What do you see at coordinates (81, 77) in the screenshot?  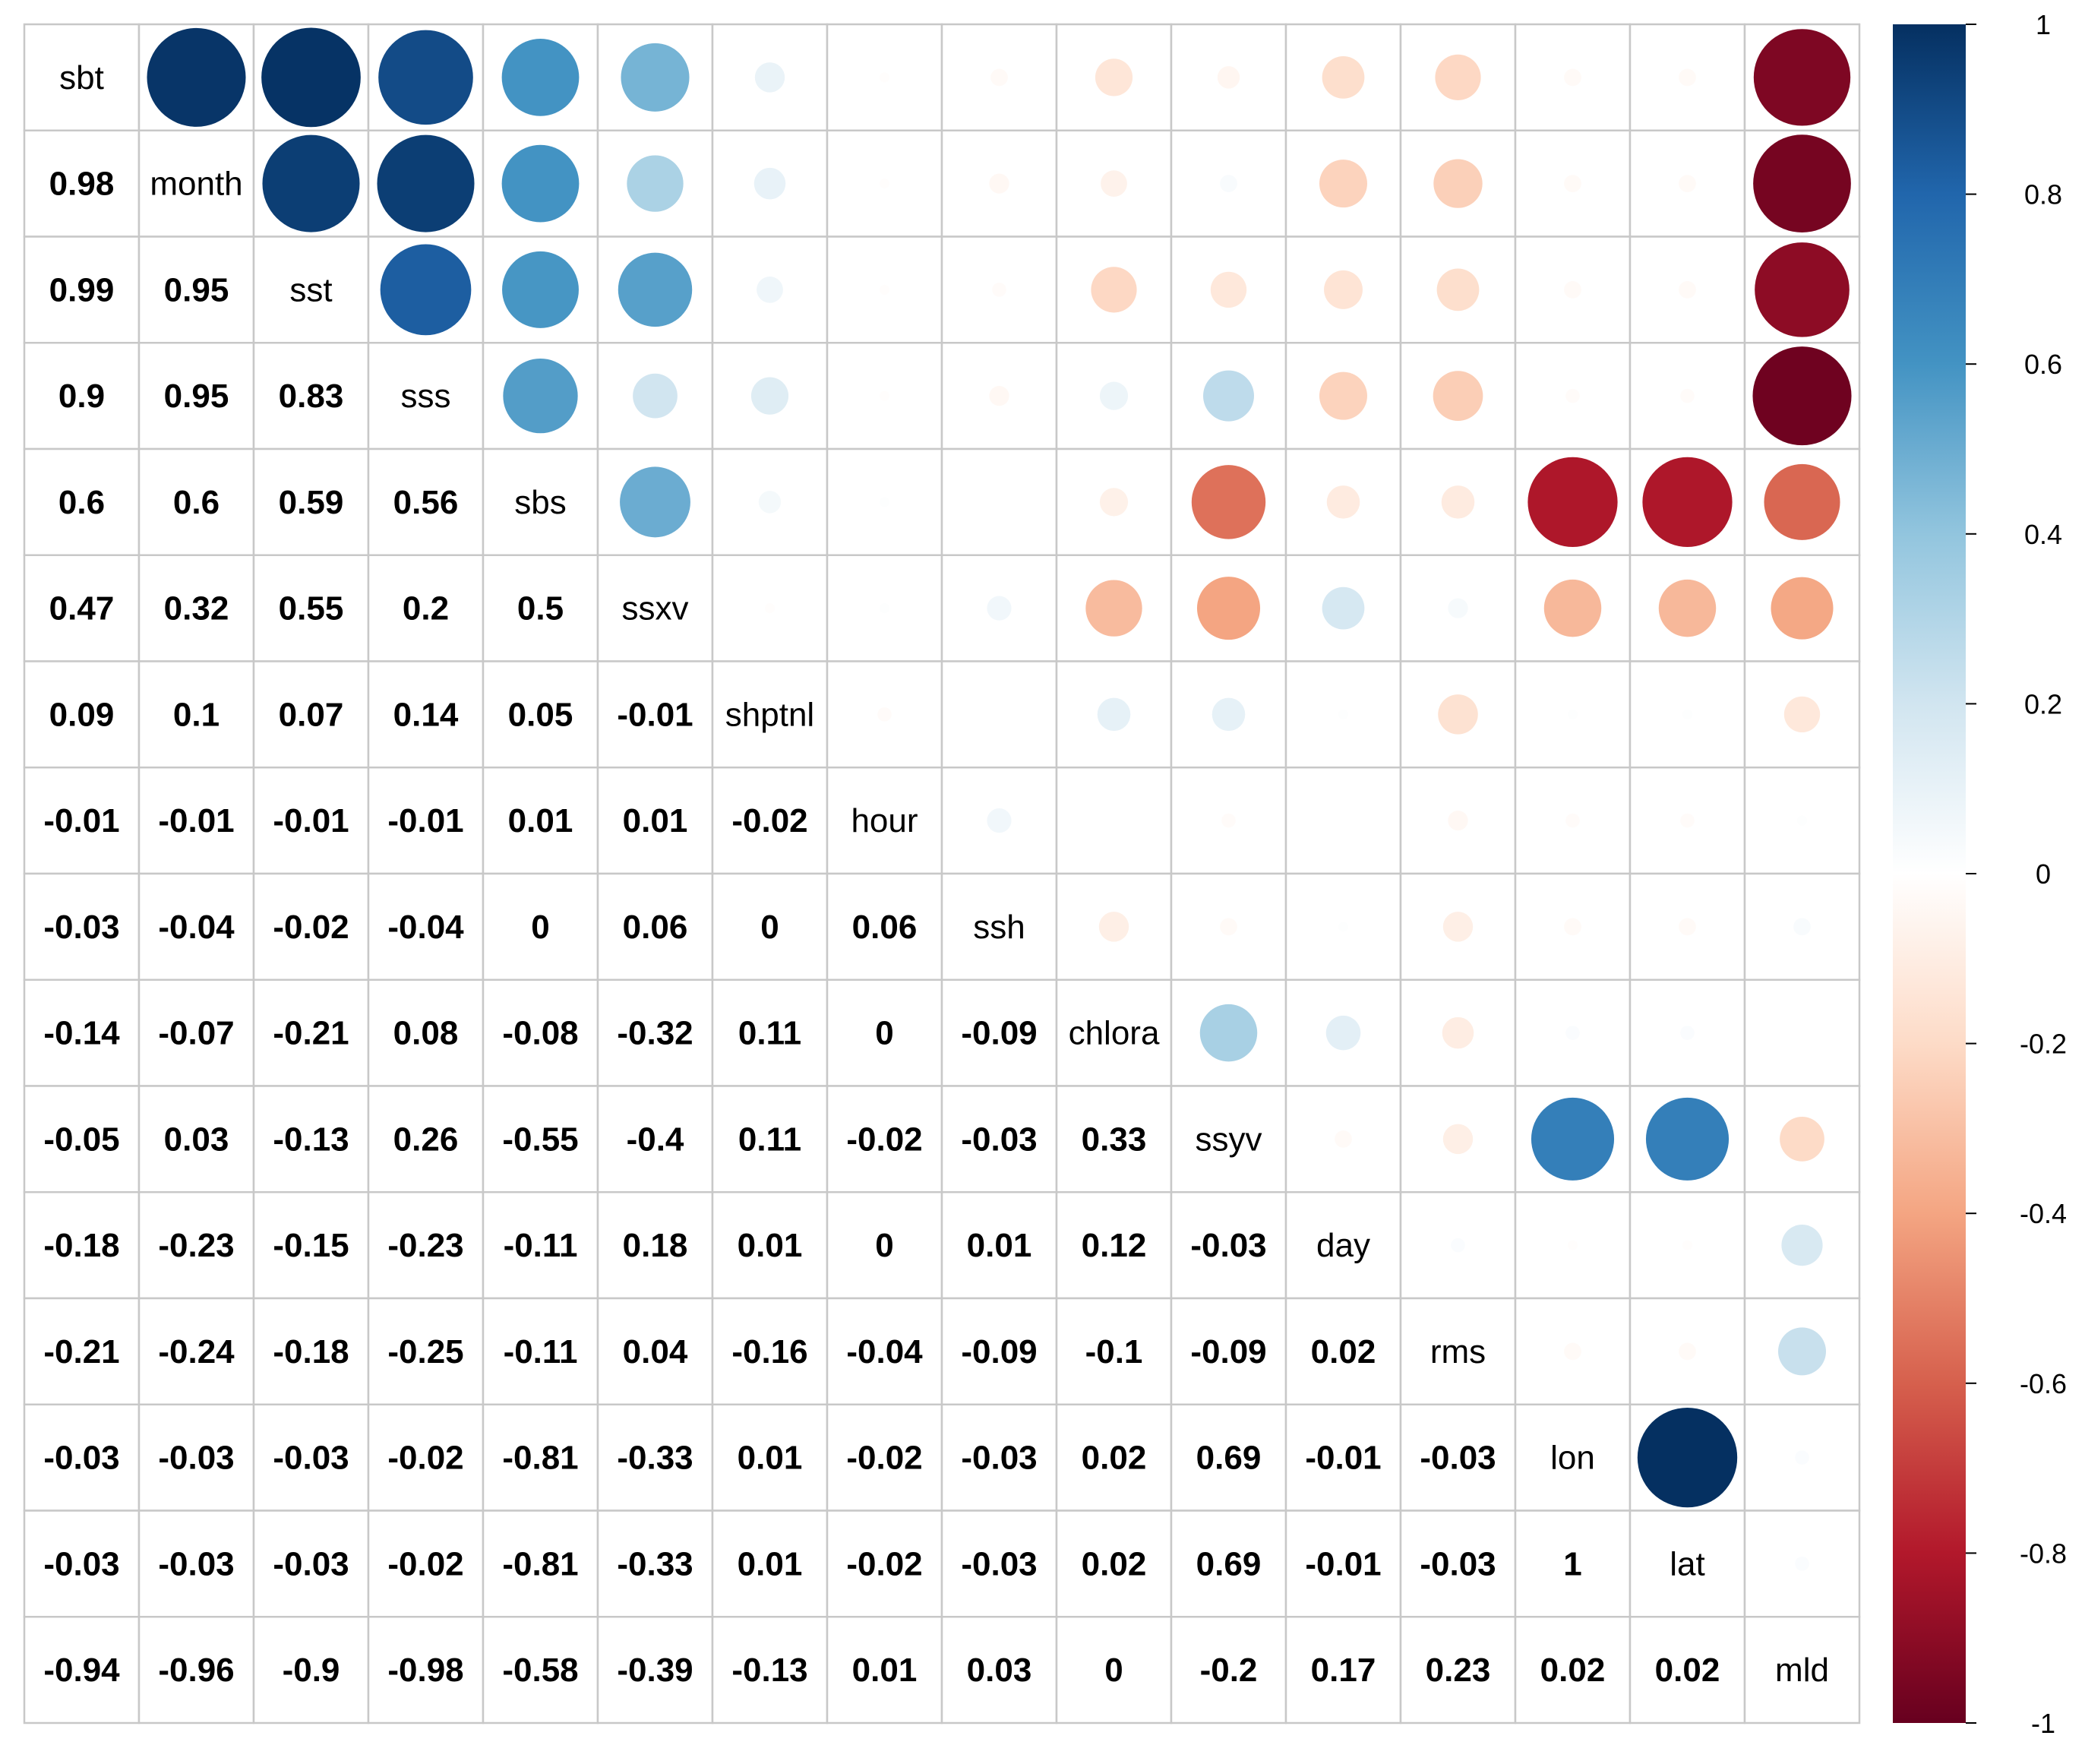 I see `variable-label: sbt` at bounding box center [81, 77].